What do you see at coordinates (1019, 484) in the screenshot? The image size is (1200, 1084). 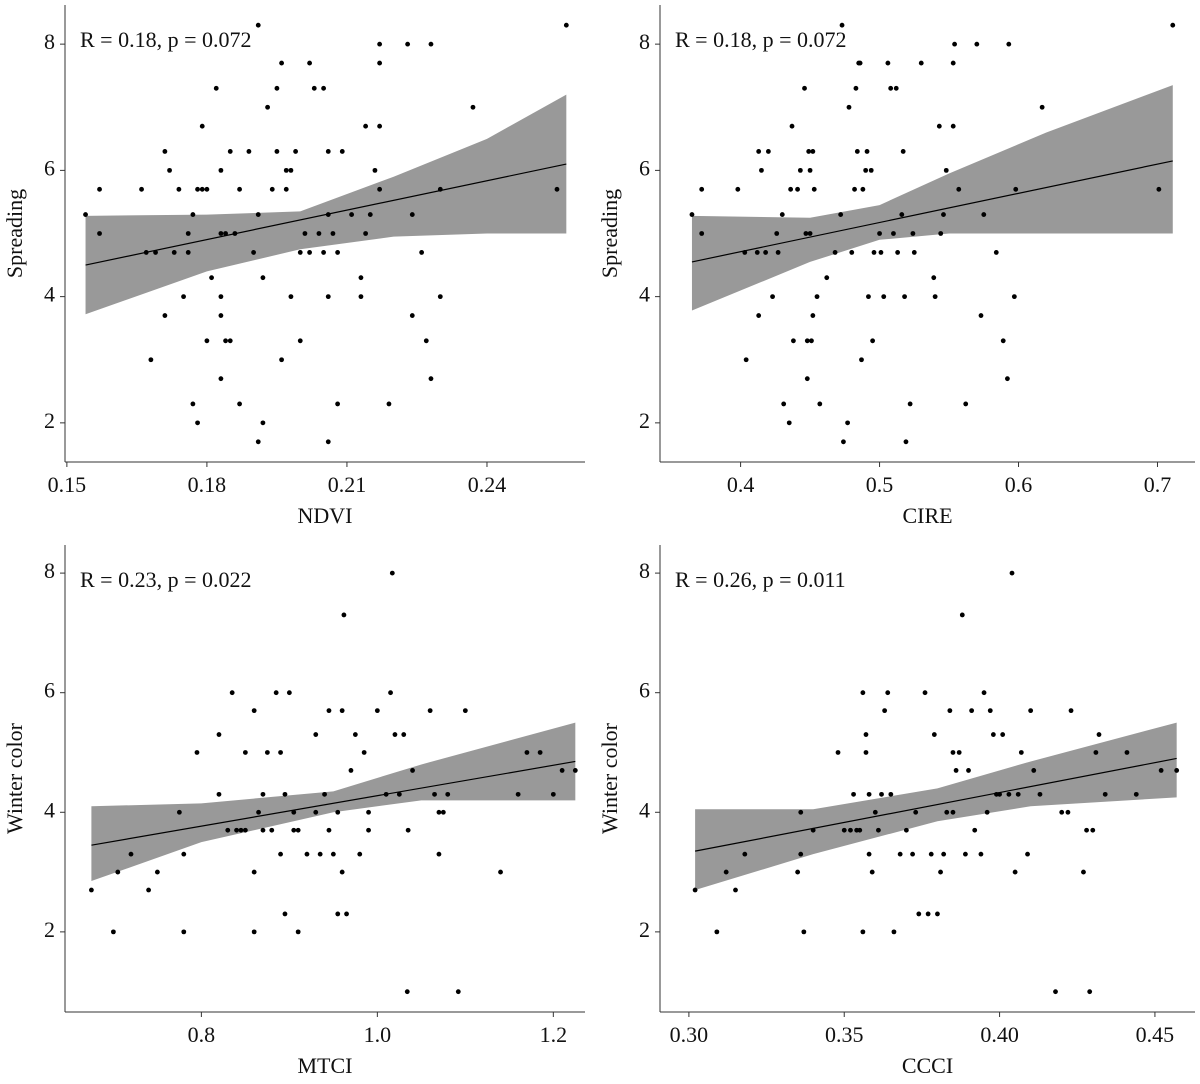 I see `x-tick-label: 0.6` at bounding box center [1019, 484].